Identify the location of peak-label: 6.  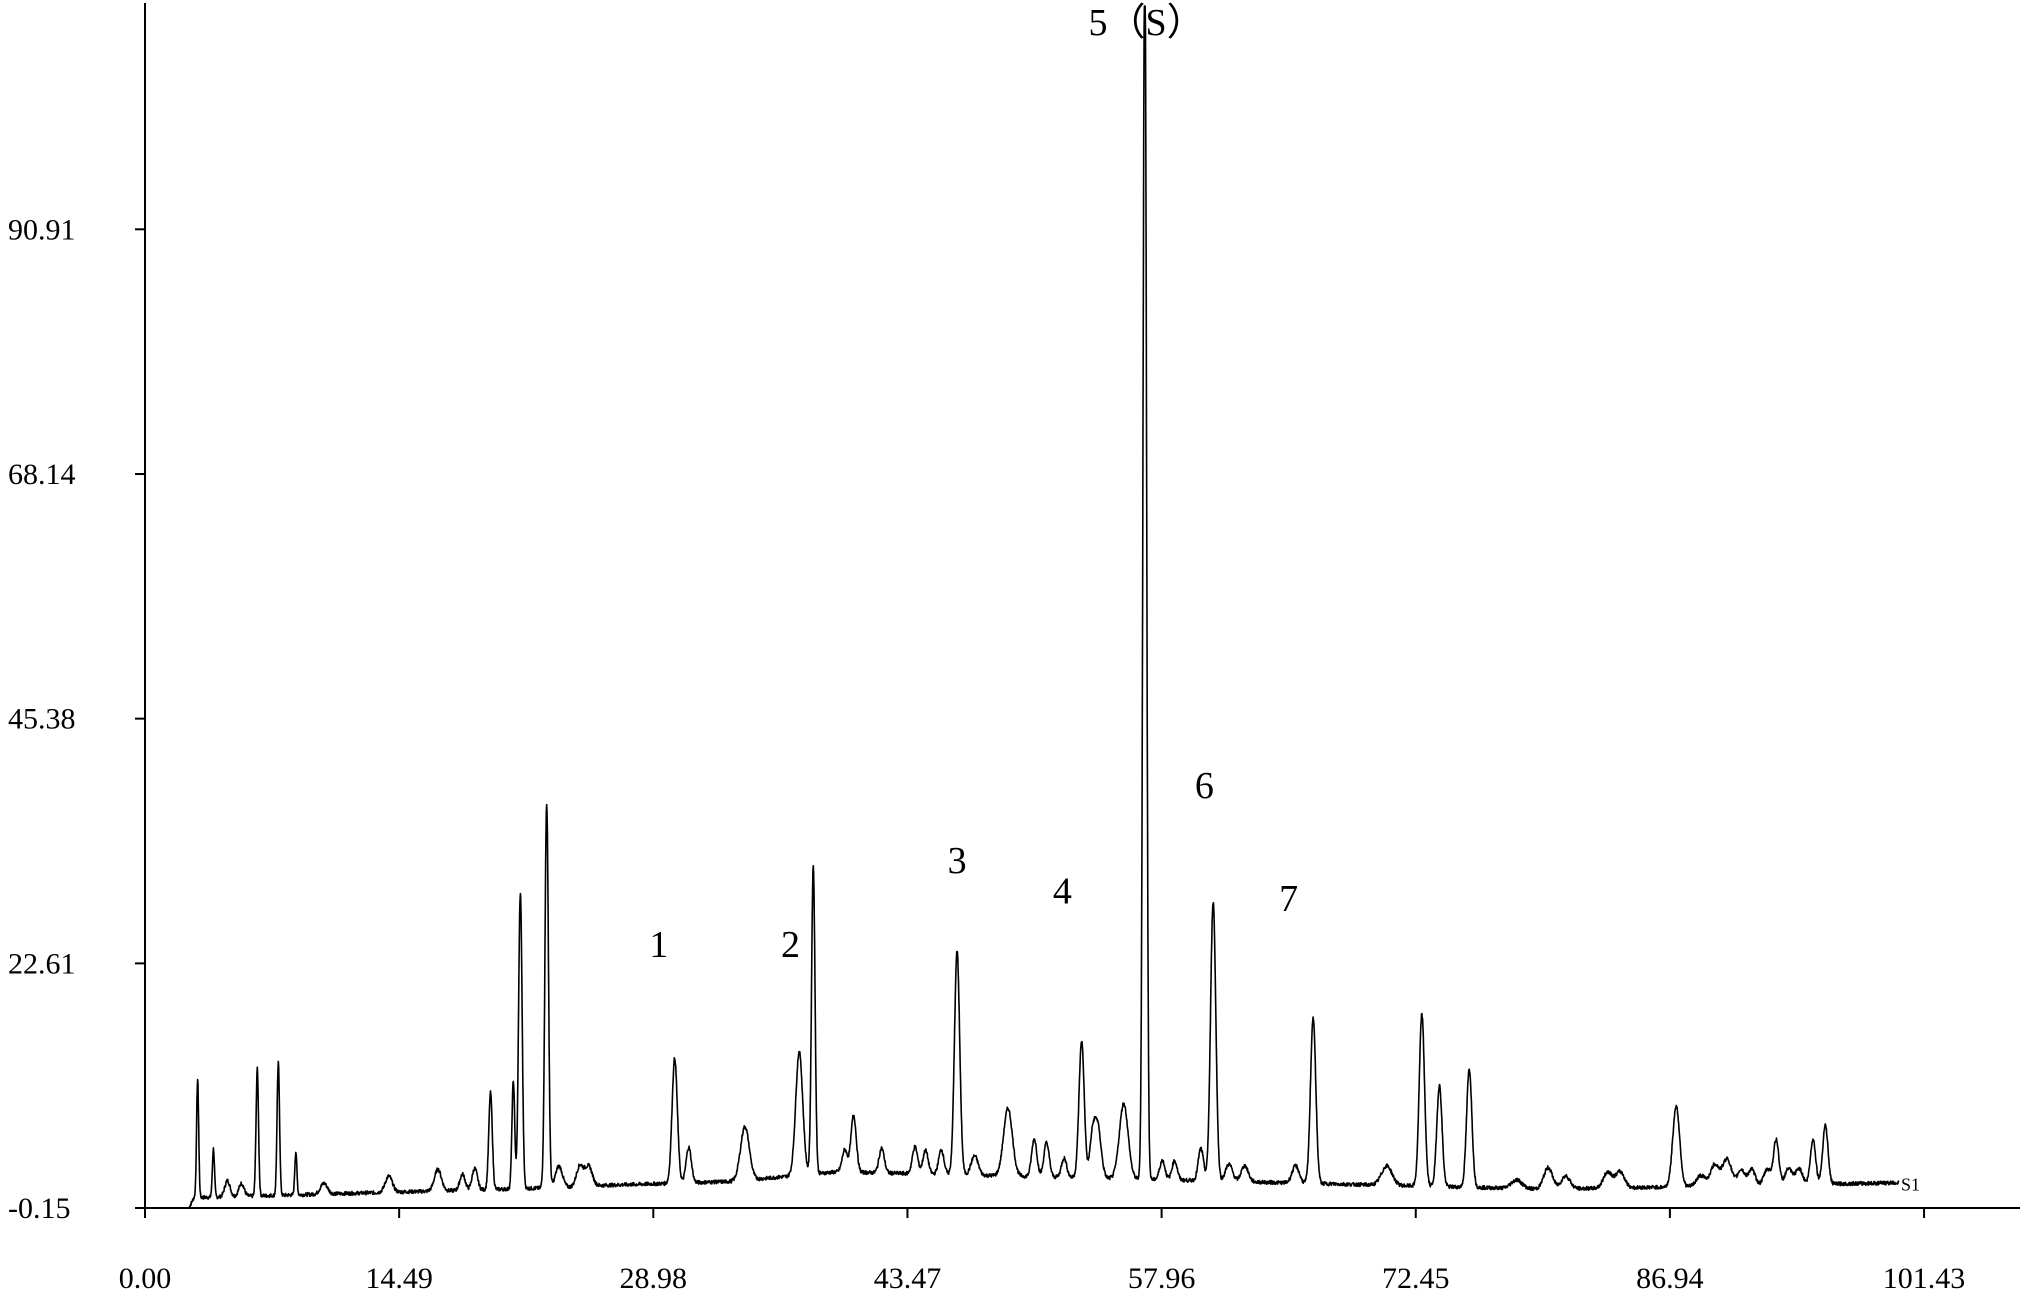
(1204, 786).